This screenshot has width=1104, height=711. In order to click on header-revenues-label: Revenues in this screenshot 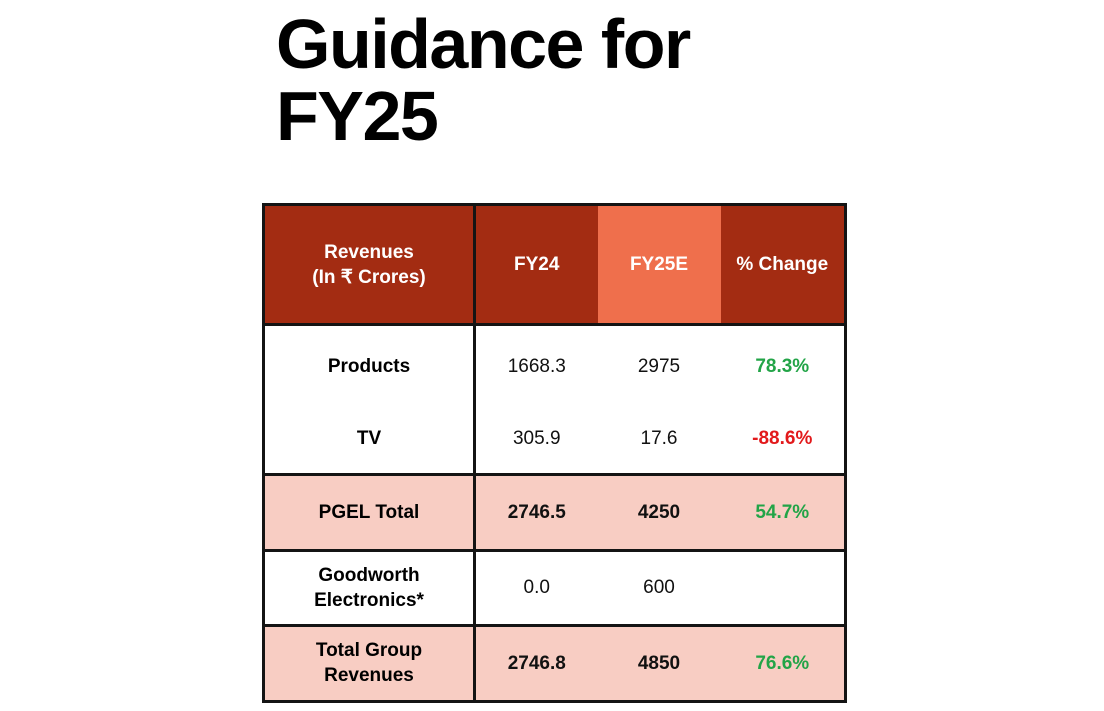, I will do `click(369, 252)`.